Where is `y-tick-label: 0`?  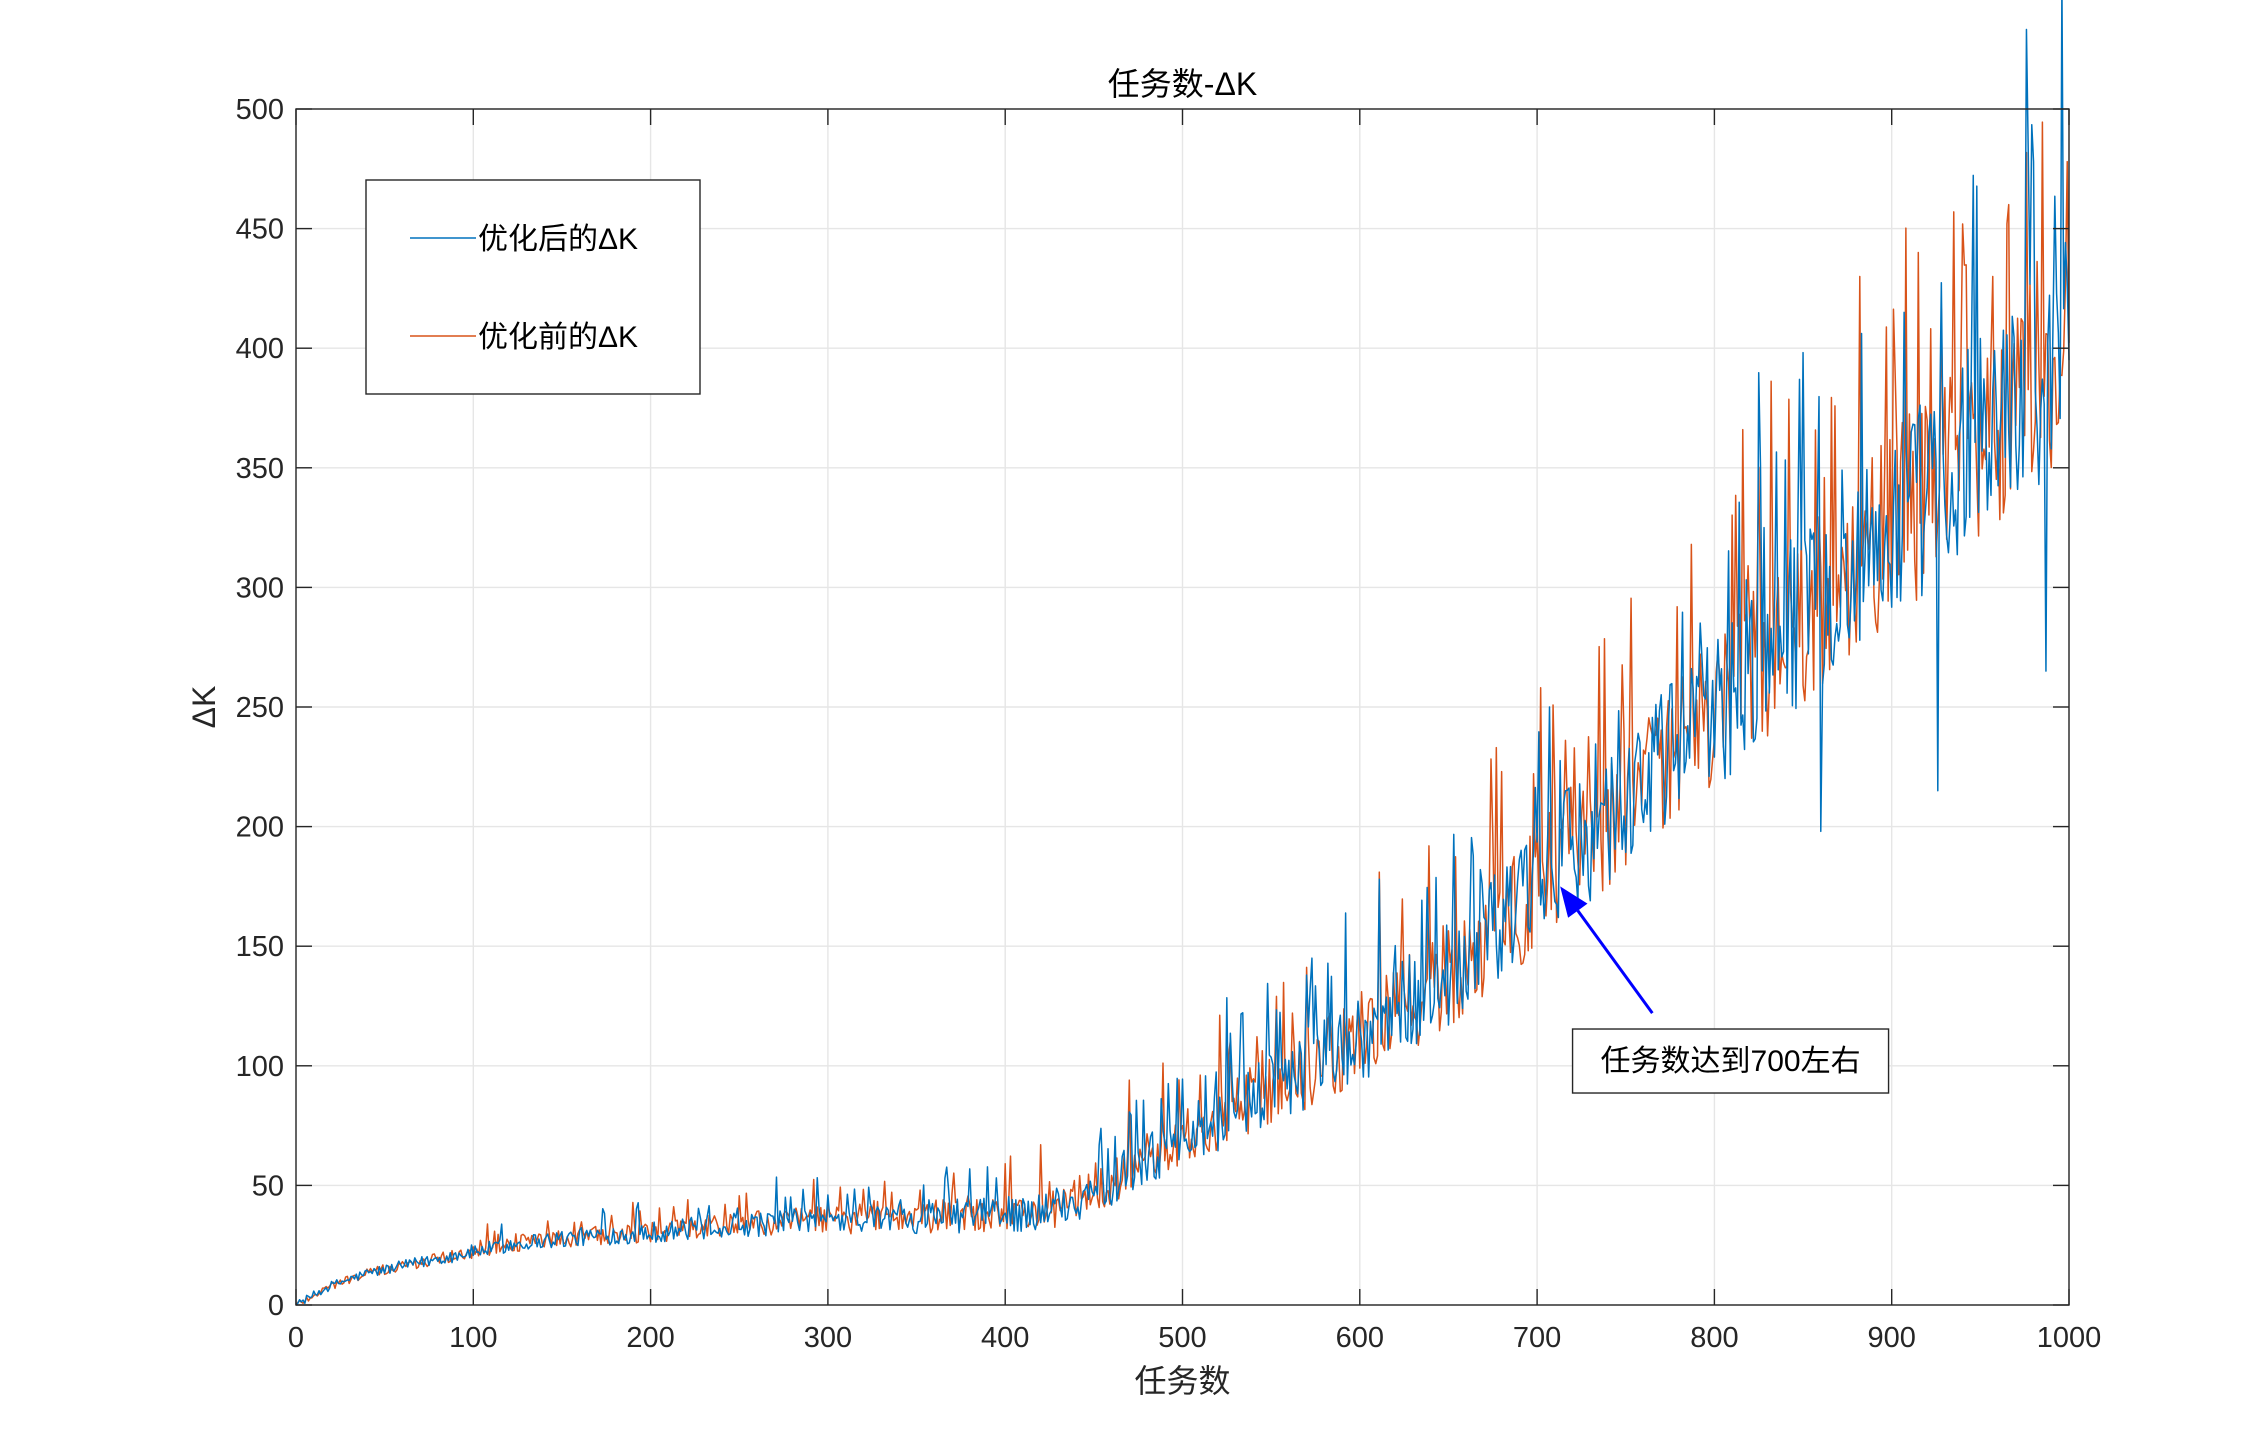 y-tick-label: 0 is located at coordinates (276, 1306).